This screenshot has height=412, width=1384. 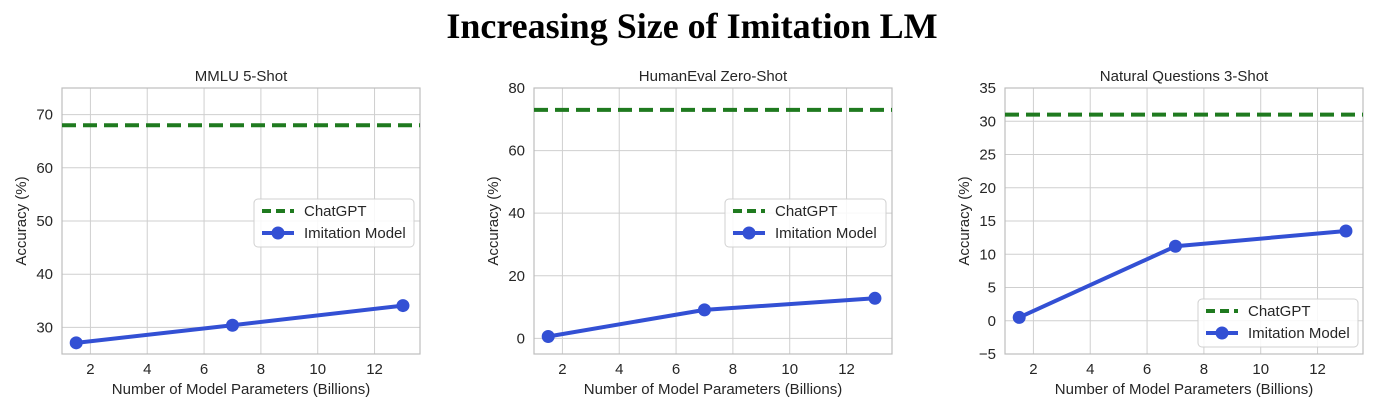 What do you see at coordinates (987, 254) in the screenshot?
I see `y-tick-label: 10` at bounding box center [987, 254].